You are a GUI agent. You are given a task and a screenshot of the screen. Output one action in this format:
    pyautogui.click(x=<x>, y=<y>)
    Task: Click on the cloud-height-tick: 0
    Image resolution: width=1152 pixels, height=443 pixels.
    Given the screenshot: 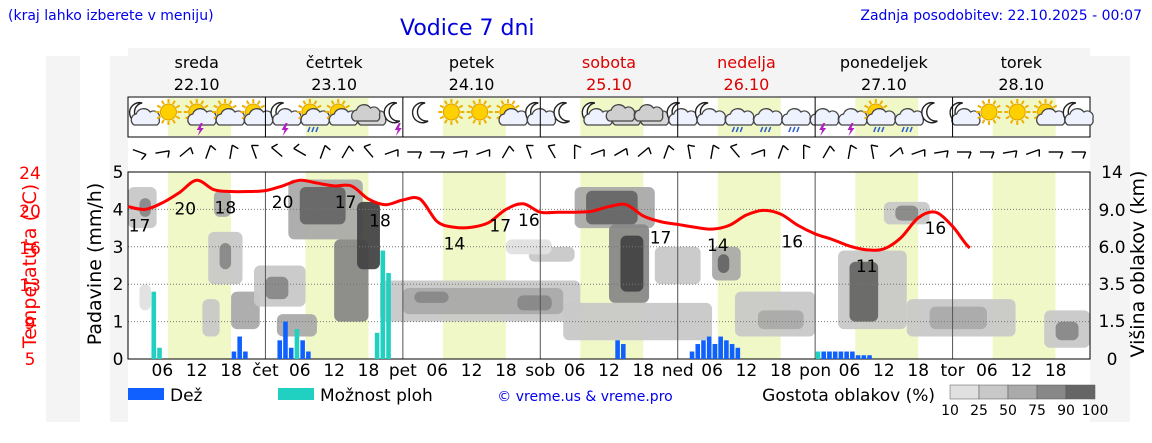 What is the action you would take?
    pyautogui.click(x=1112, y=360)
    